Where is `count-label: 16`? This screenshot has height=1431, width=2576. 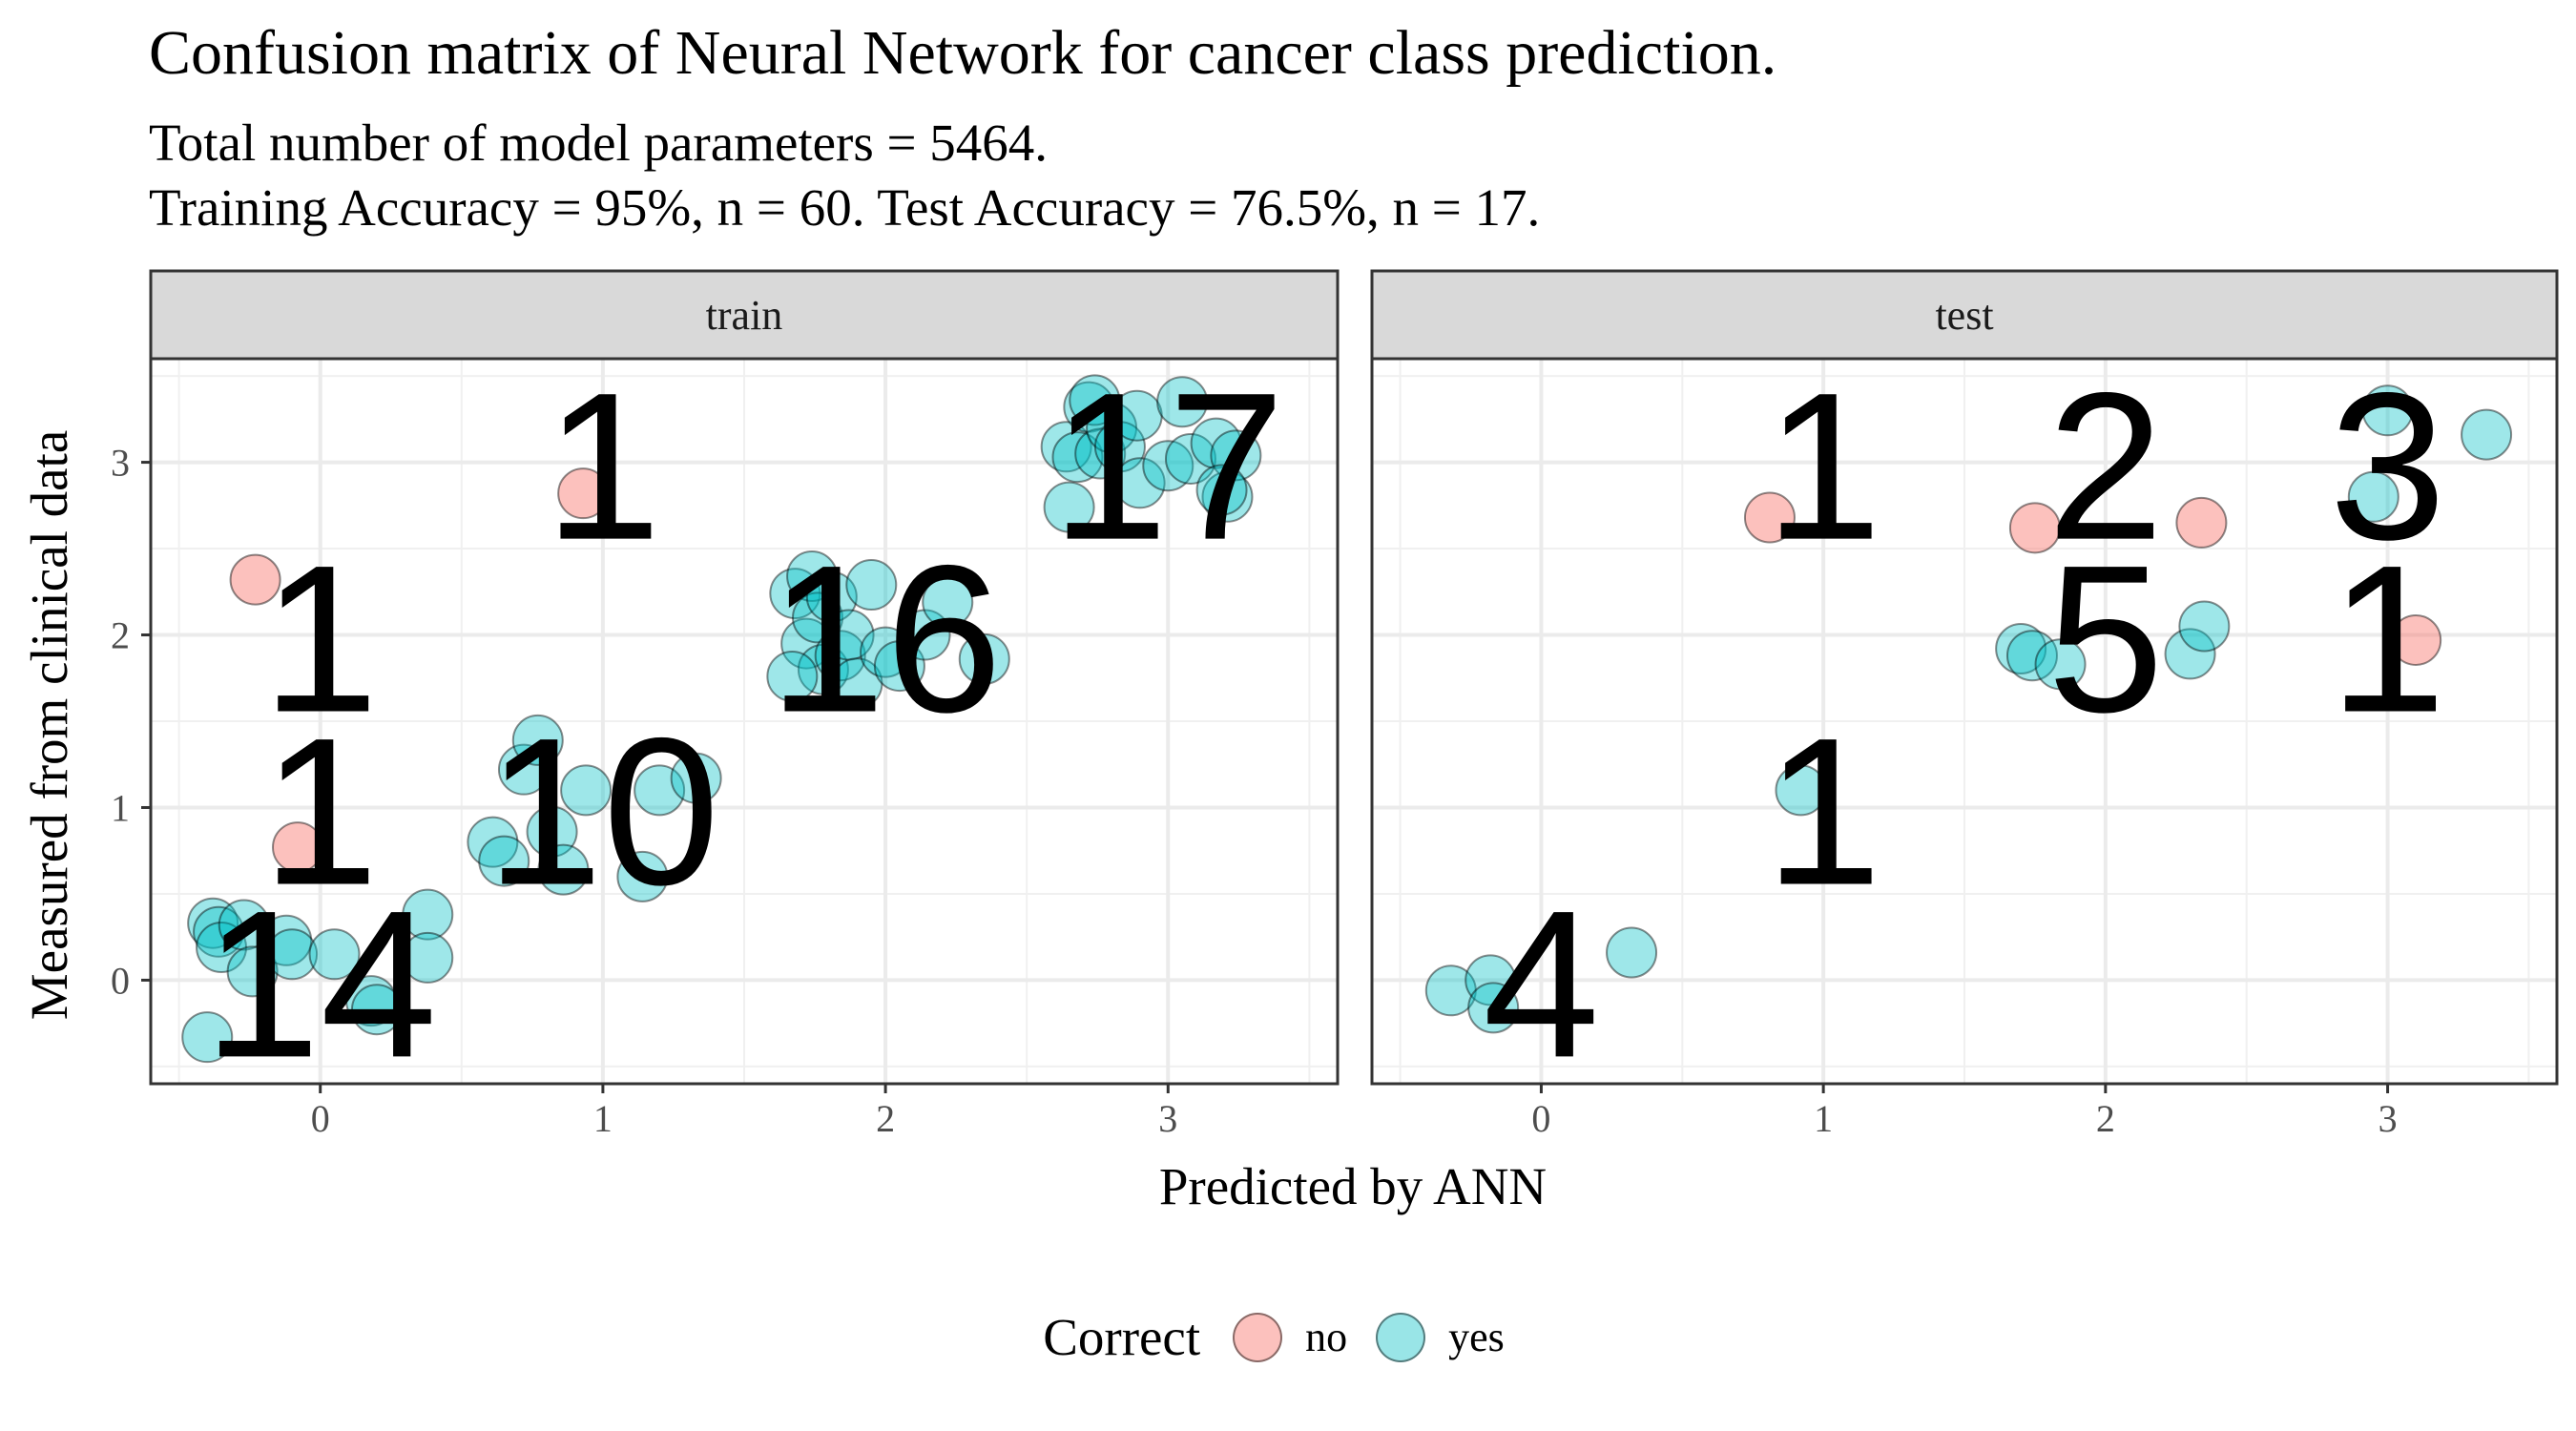
count-label: 16 is located at coordinates (886, 639).